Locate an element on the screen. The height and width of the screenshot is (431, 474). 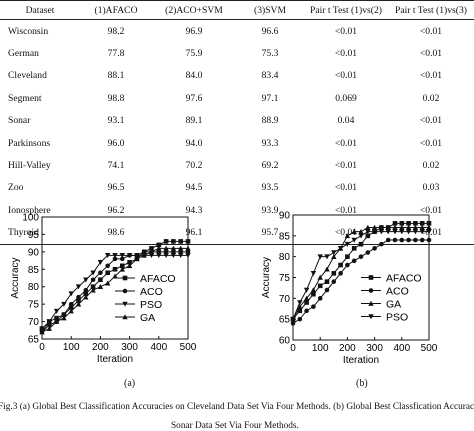
value-cell: 94.0 is located at coordinates (194, 143).